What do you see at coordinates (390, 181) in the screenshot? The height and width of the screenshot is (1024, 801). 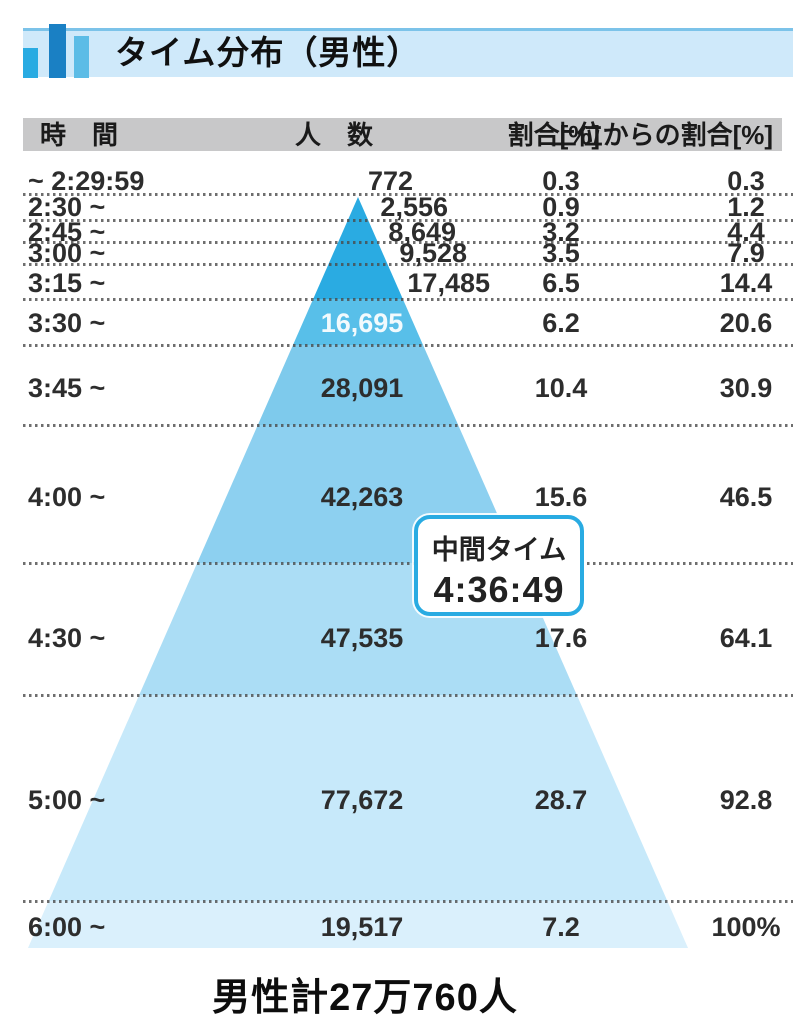 I see `count-value: 772` at bounding box center [390, 181].